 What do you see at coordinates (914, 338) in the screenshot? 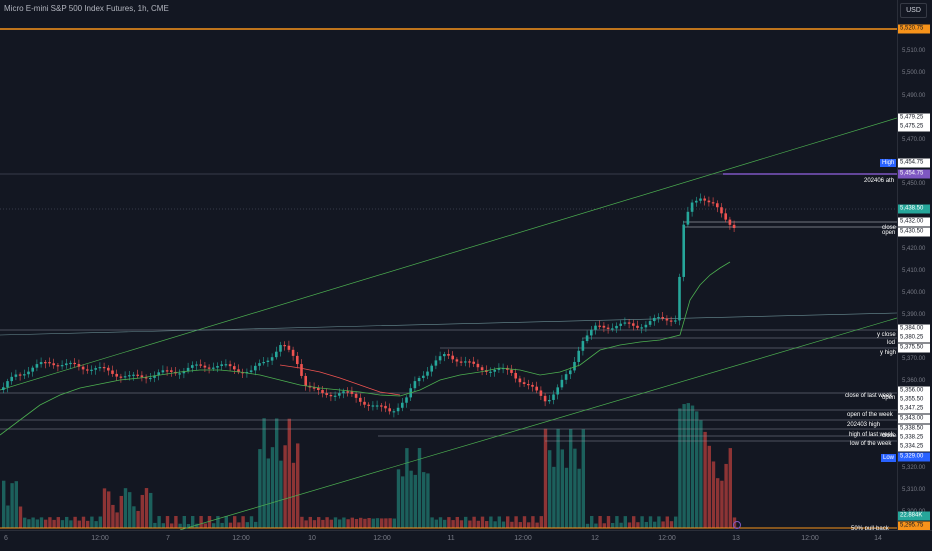
I see `price-label: 5,380.25` at bounding box center [914, 338].